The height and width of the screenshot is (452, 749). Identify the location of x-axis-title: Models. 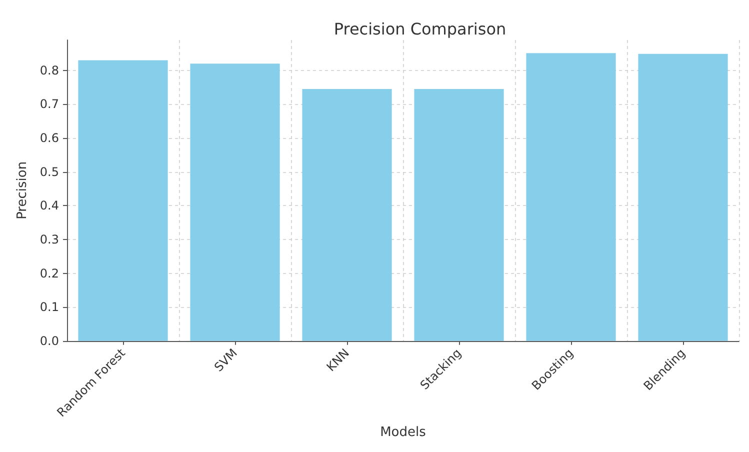
(403, 432).